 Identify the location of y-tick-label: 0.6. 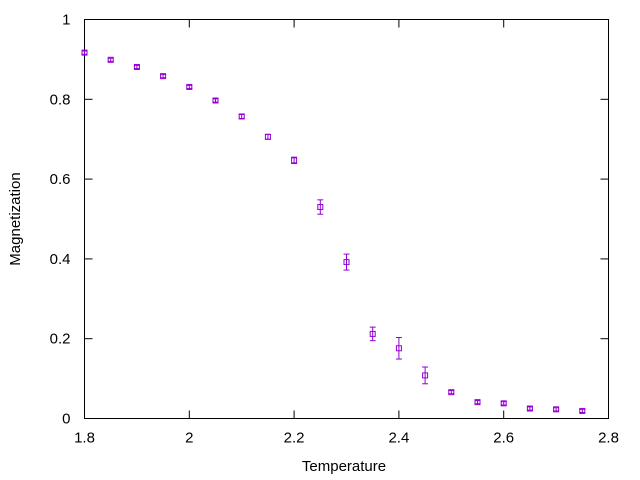
(60, 179).